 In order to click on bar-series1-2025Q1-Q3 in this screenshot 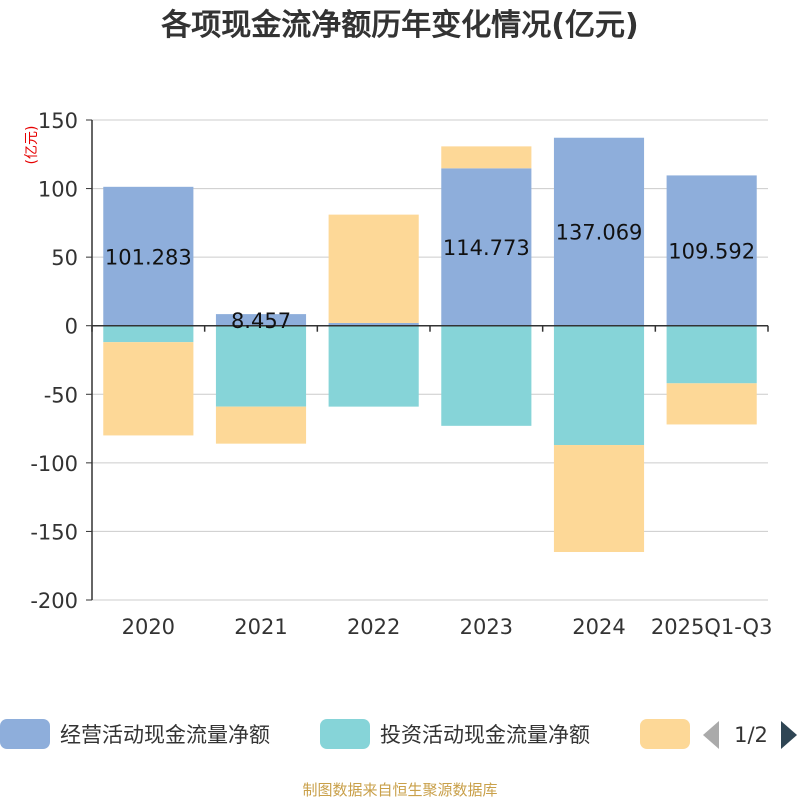, I will do `click(711, 354)`.